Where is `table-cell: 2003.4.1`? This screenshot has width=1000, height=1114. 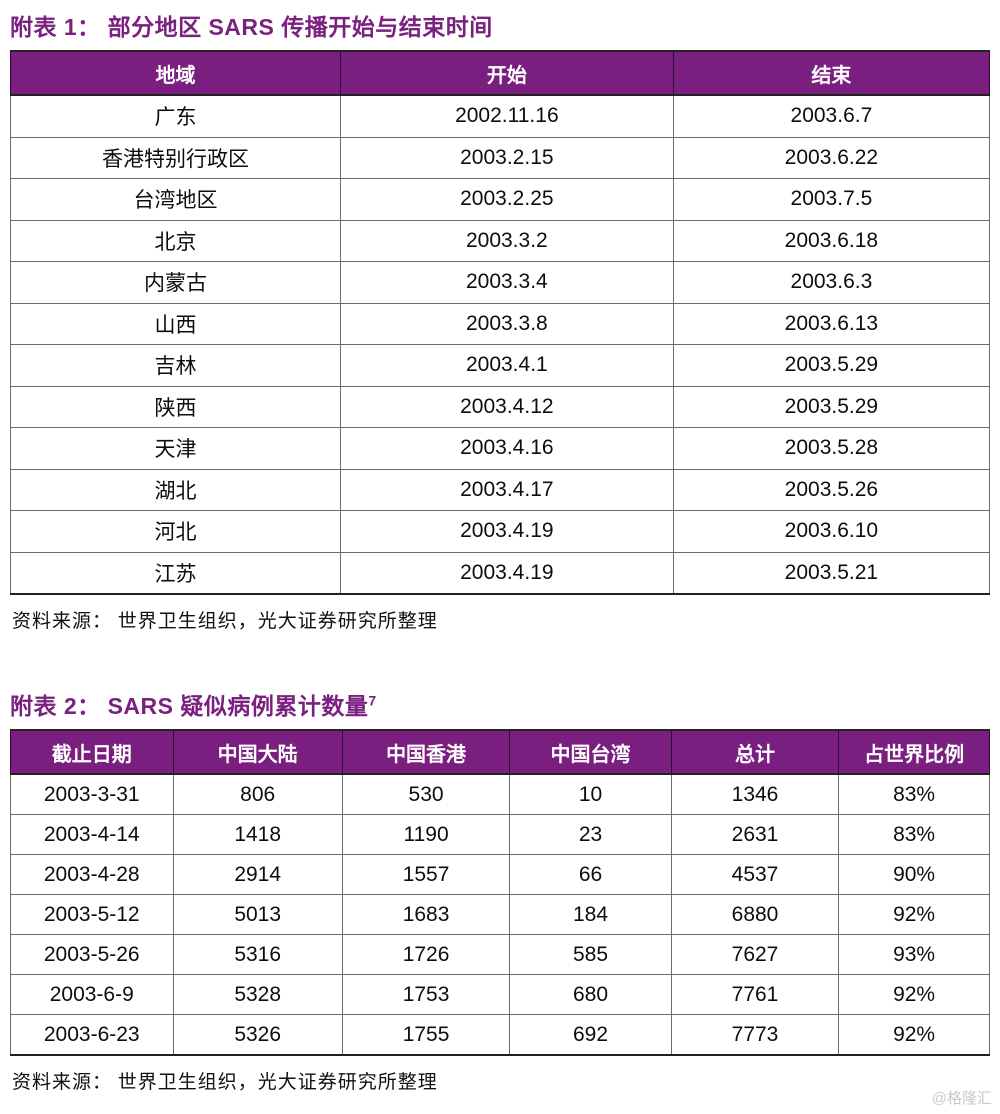
table-cell: 2003.4.1 is located at coordinates (506, 365).